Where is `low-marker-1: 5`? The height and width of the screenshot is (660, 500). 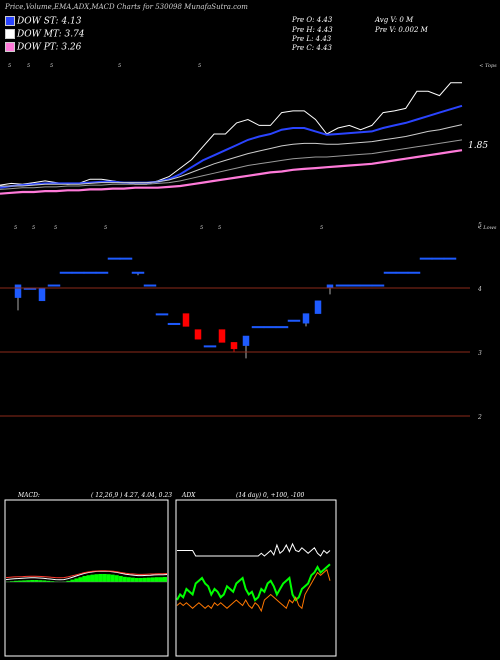
low-marker-1: 5 is located at coordinates (33, 228).